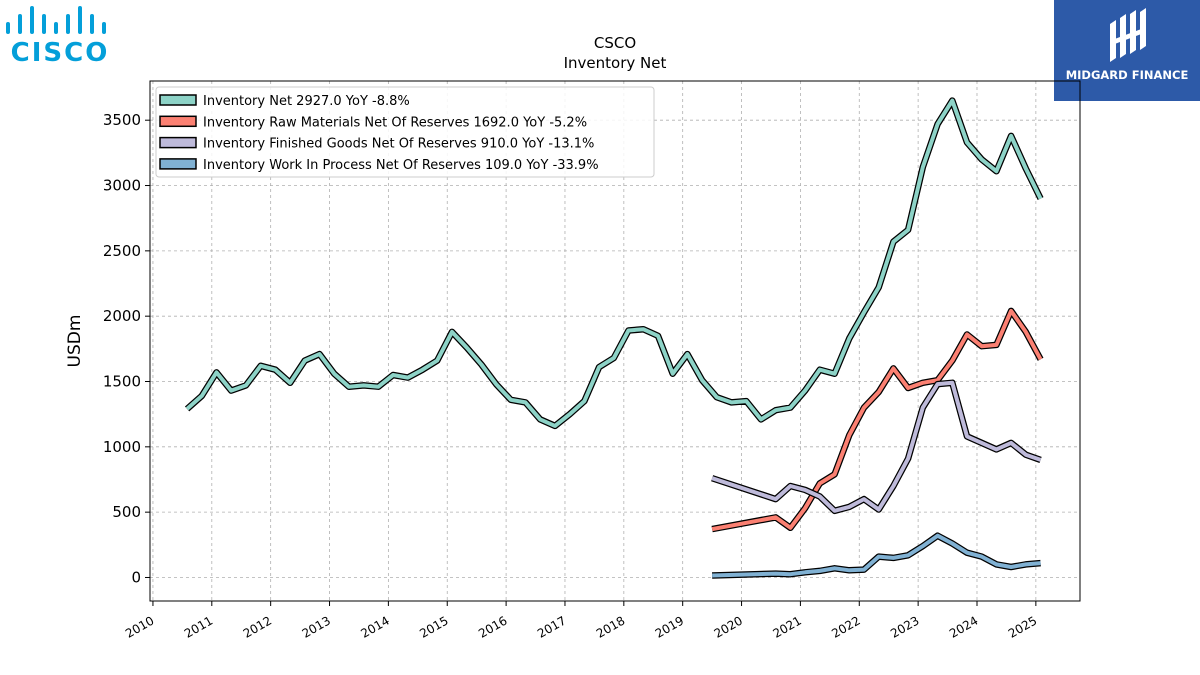  Describe the element at coordinates (374, 626) in the screenshot. I see `x-tick-label: 2014` at that location.